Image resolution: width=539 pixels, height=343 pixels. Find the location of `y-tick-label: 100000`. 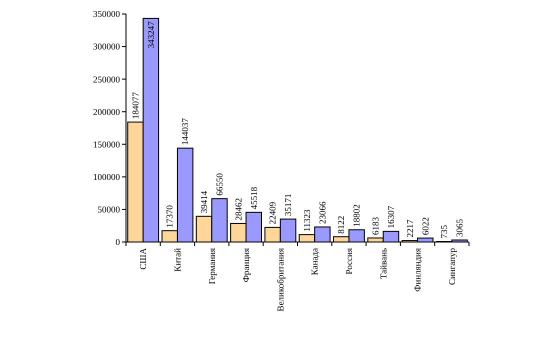

y-tick-label: 100000 is located at coordinates (106, 177).